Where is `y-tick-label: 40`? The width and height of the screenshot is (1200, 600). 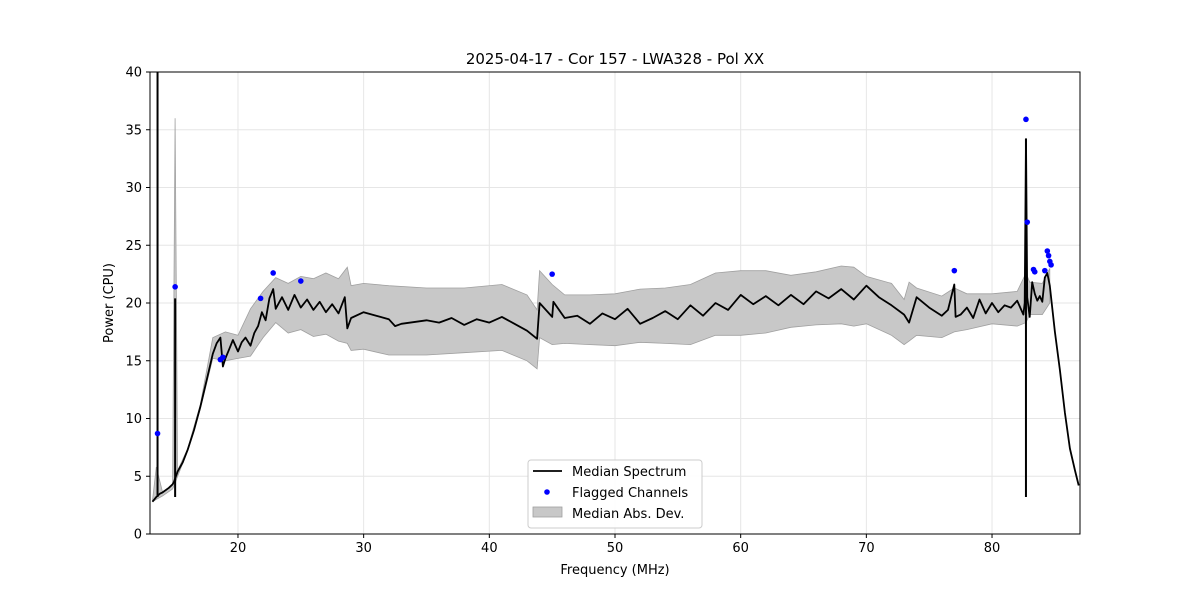
y-tick-label: 40 is located at coordinates (133, 73).